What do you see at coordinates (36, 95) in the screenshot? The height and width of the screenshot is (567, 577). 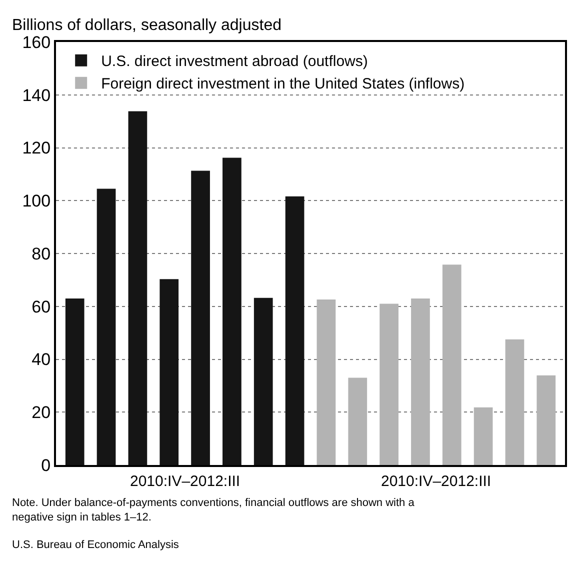 I see `y-tick-label: 140` at bounding box center [36, 95].